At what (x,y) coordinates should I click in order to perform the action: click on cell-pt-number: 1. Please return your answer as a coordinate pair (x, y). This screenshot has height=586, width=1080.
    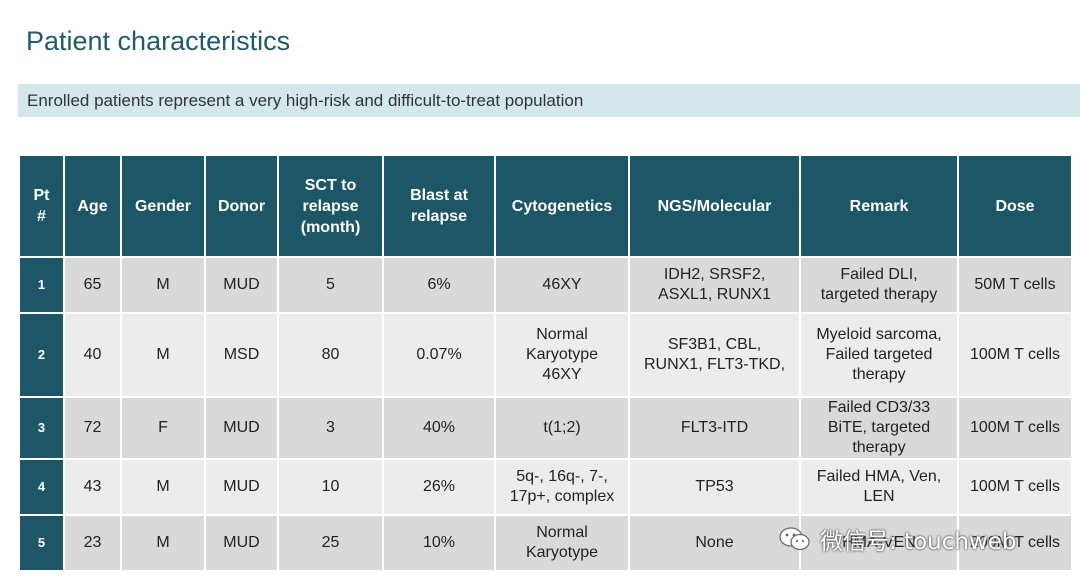
    Looking at the image, I should click on (41, 285).